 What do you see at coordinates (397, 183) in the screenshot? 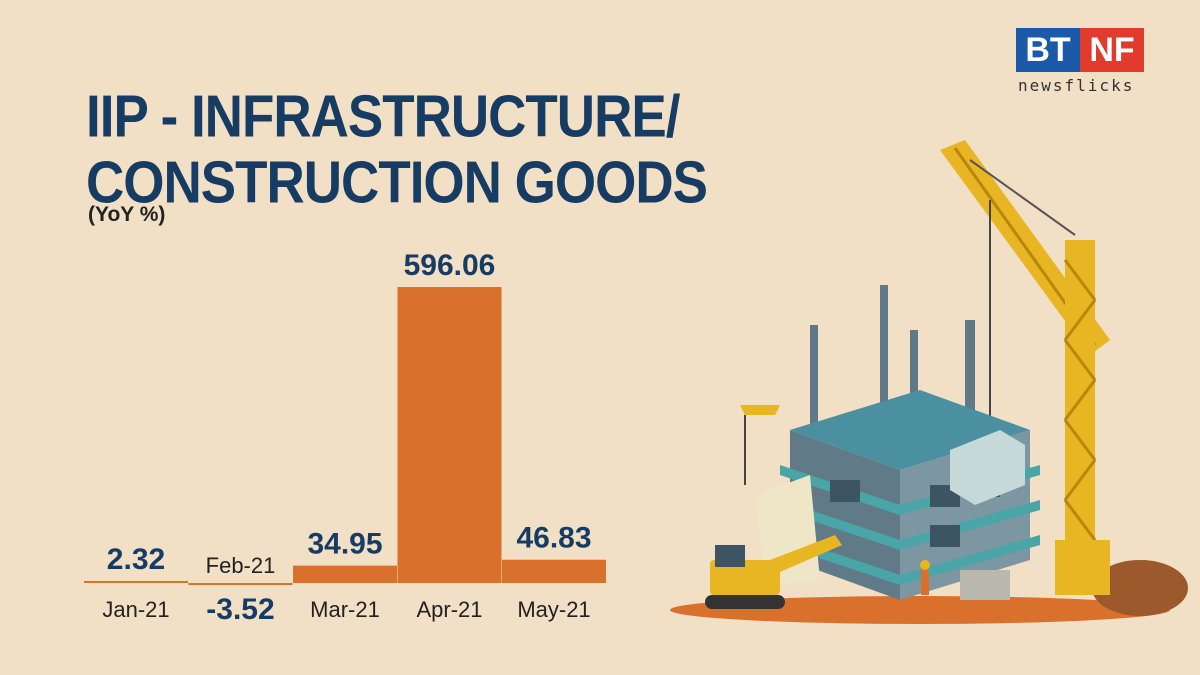
I see `title-line-2: CONSTRUCTION GOODS` at bounding box center [397, 183].